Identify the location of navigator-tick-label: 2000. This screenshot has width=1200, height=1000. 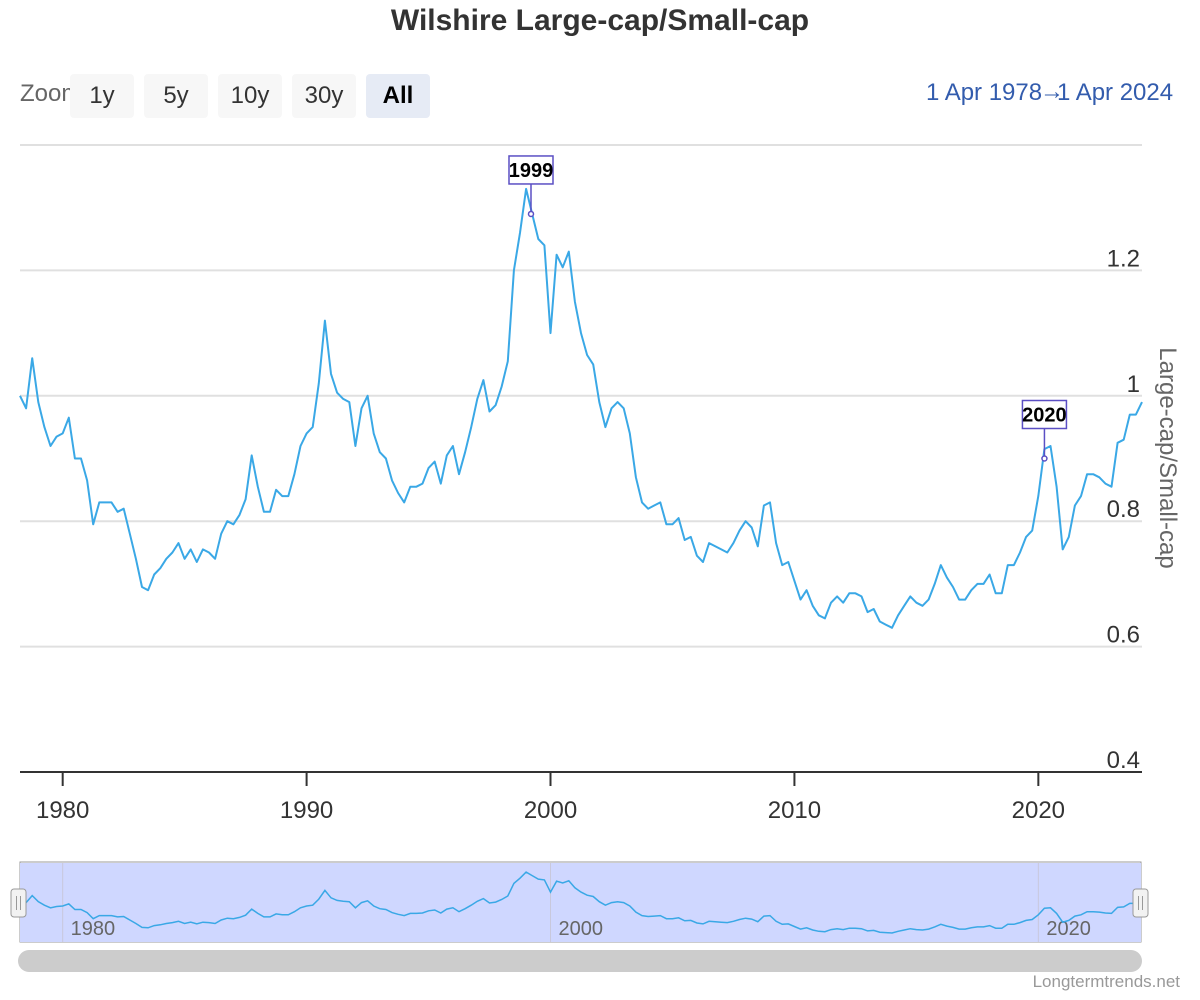
(581, 929).